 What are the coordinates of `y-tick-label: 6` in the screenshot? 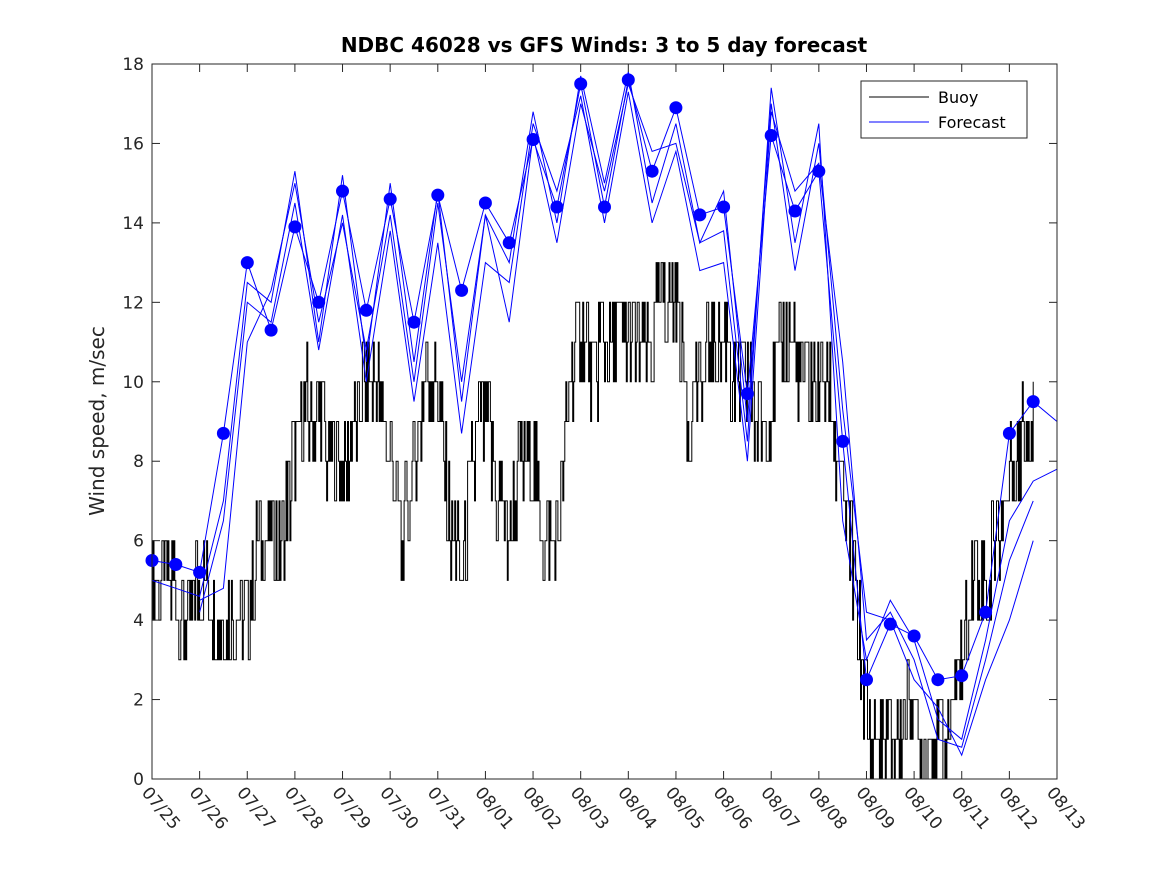 It's located at (138, 542).